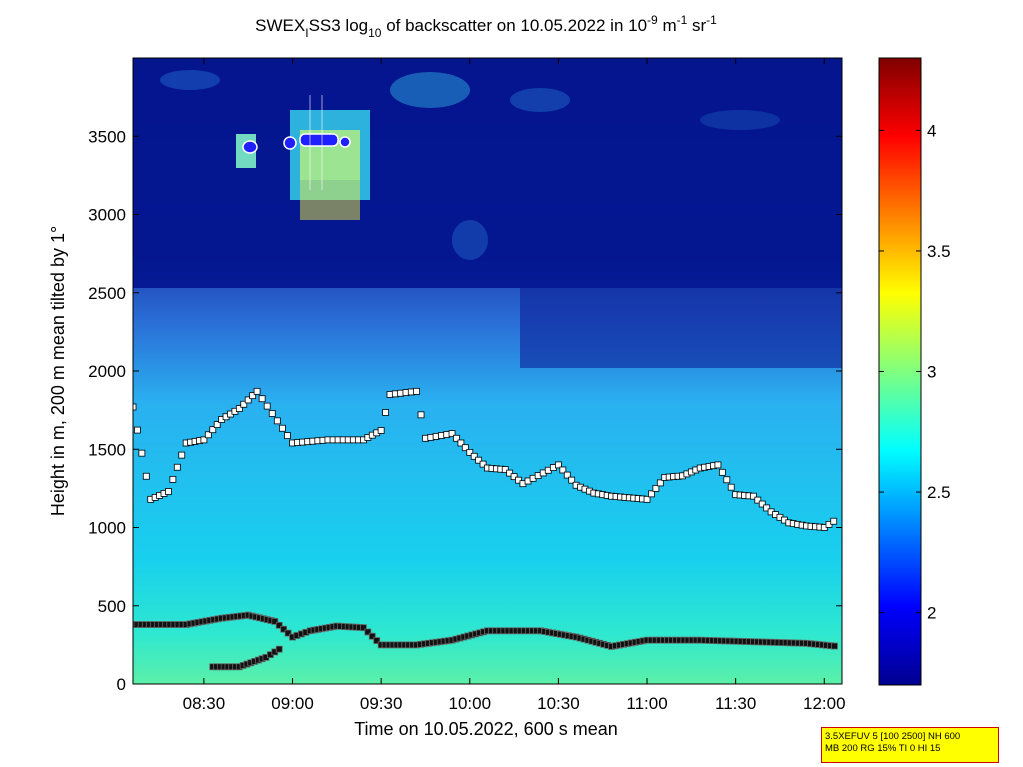 This screenshot has width=1023, height=767. What do you see at coordinates (107, 449) in the screenshot?
I see `y-tick-label-3: 1500` at bounding box center [107, 449].